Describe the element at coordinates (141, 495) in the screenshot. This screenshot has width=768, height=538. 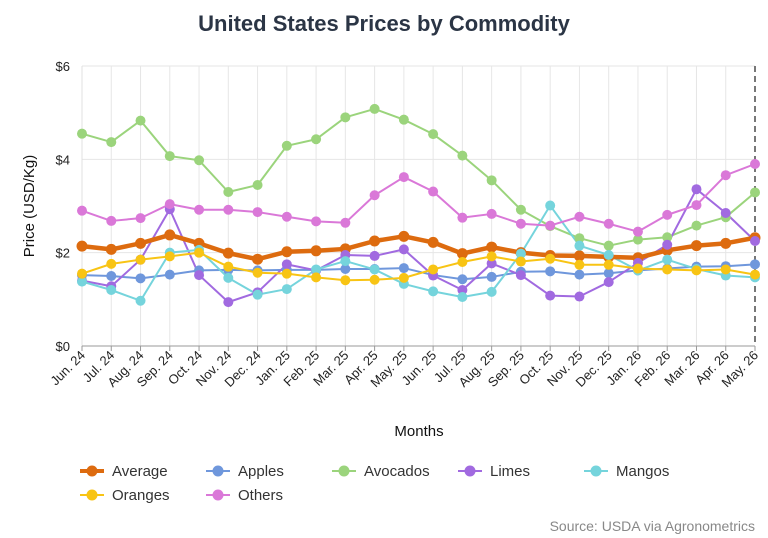
I see `legend-label-oranges: Oranges` at that location.